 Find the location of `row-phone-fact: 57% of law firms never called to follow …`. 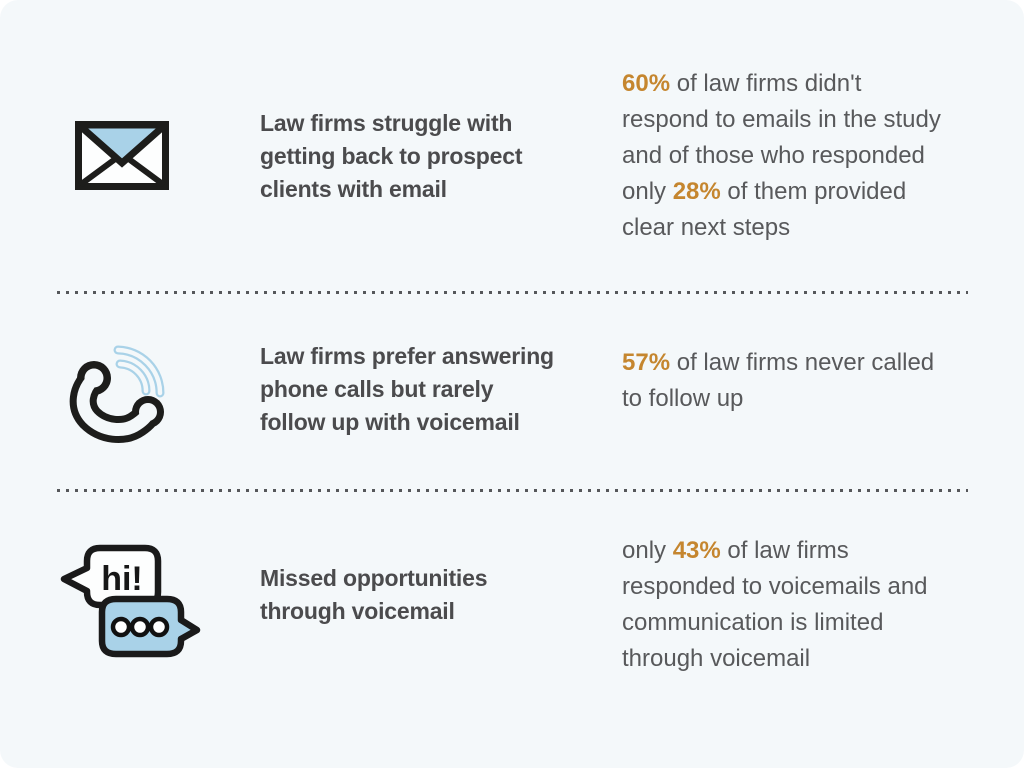

row-phone-fact: 57% of law firms never called to follow … is located at coordinates (822, 381).